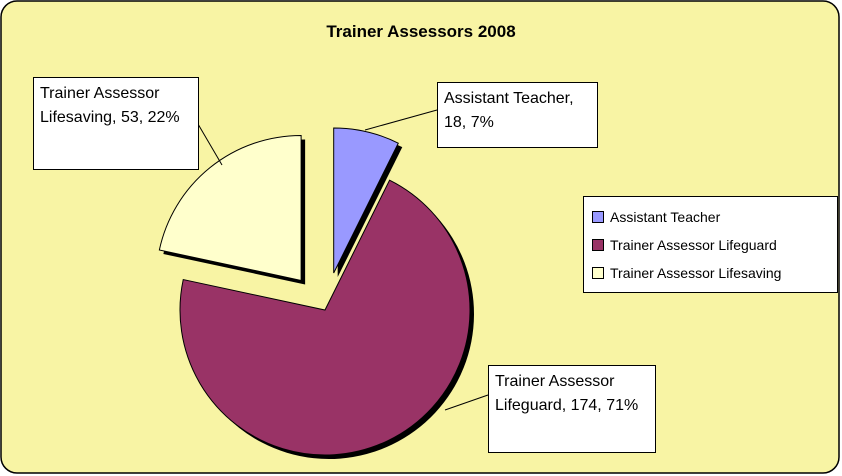 This screenshot has height=476, width=842. I want to click on data-label: Trainer Assessor Lifeguard, 174, 71%, so click(572, 409).